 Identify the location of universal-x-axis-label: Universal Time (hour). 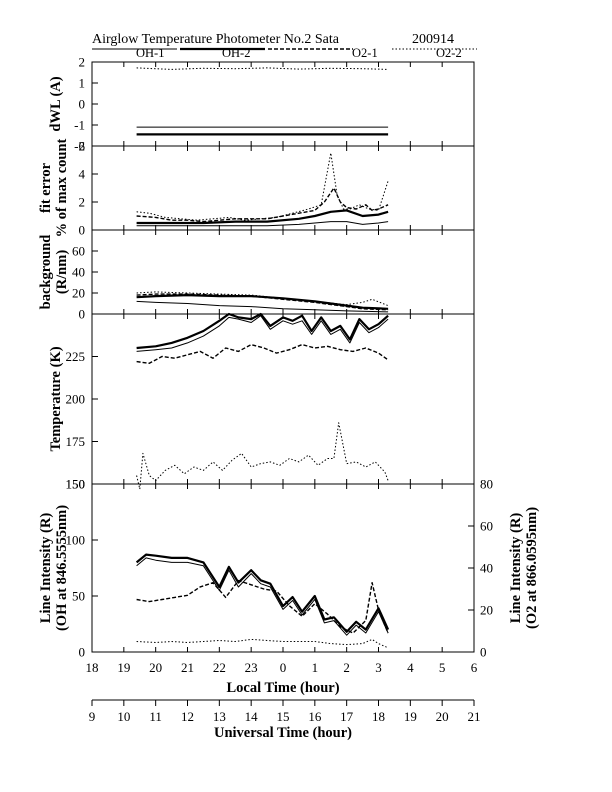
(283, 733).